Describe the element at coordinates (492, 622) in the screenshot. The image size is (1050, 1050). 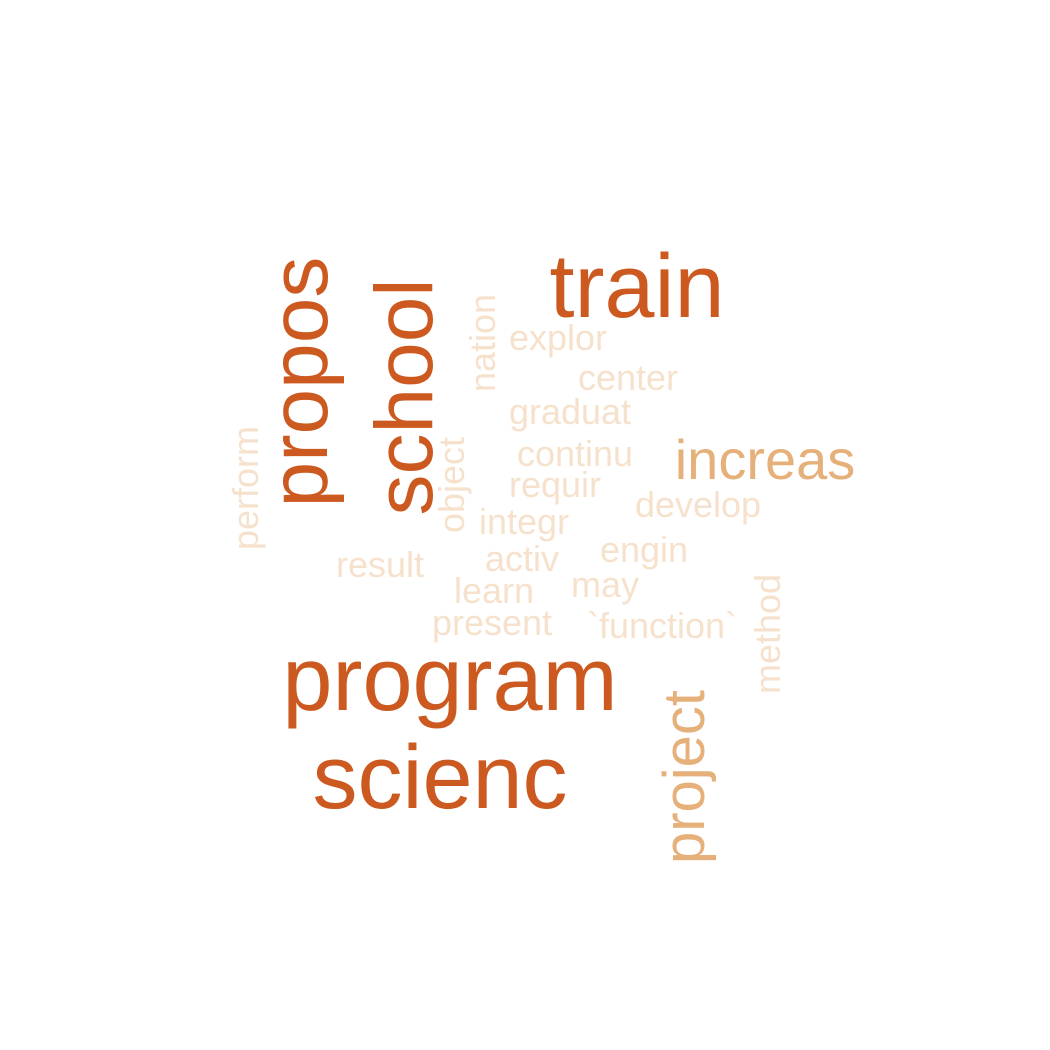
I see `word-present: present` at that location.